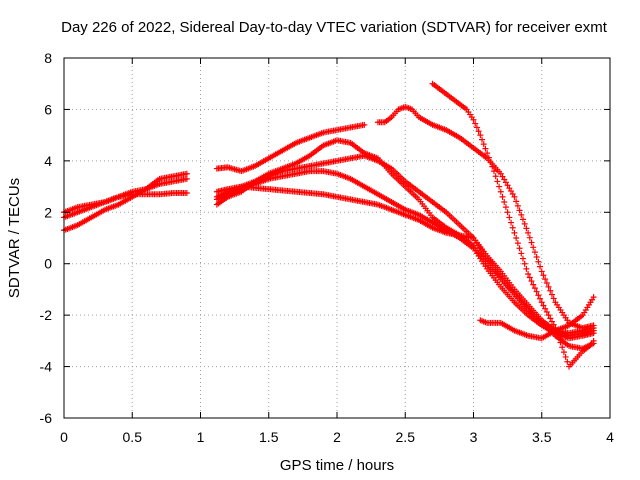  Describe the element at coordinates (48, 58) in the screenshot. I see `y-tick-label: 8` at that location.